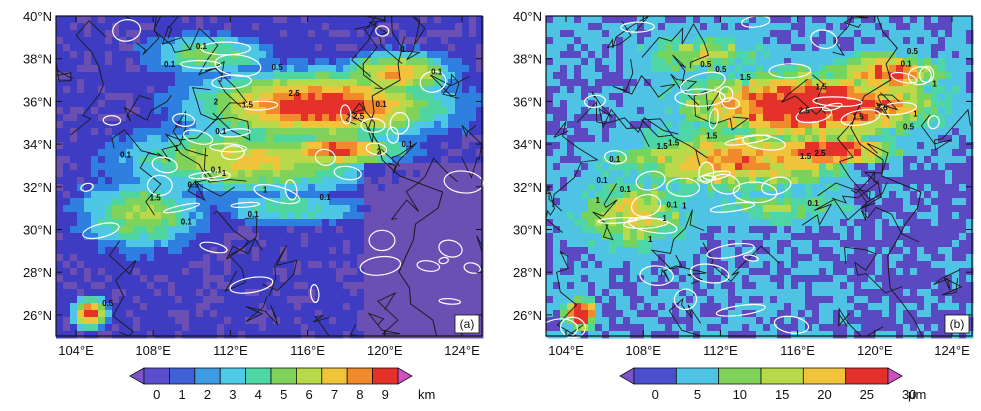 The height and width of the screenshot is (411, 981). What do you see at coordinates (283, 394) in the screenshot?
I see `colorbar-tick-label: 5` at bounding box center [283, 394].